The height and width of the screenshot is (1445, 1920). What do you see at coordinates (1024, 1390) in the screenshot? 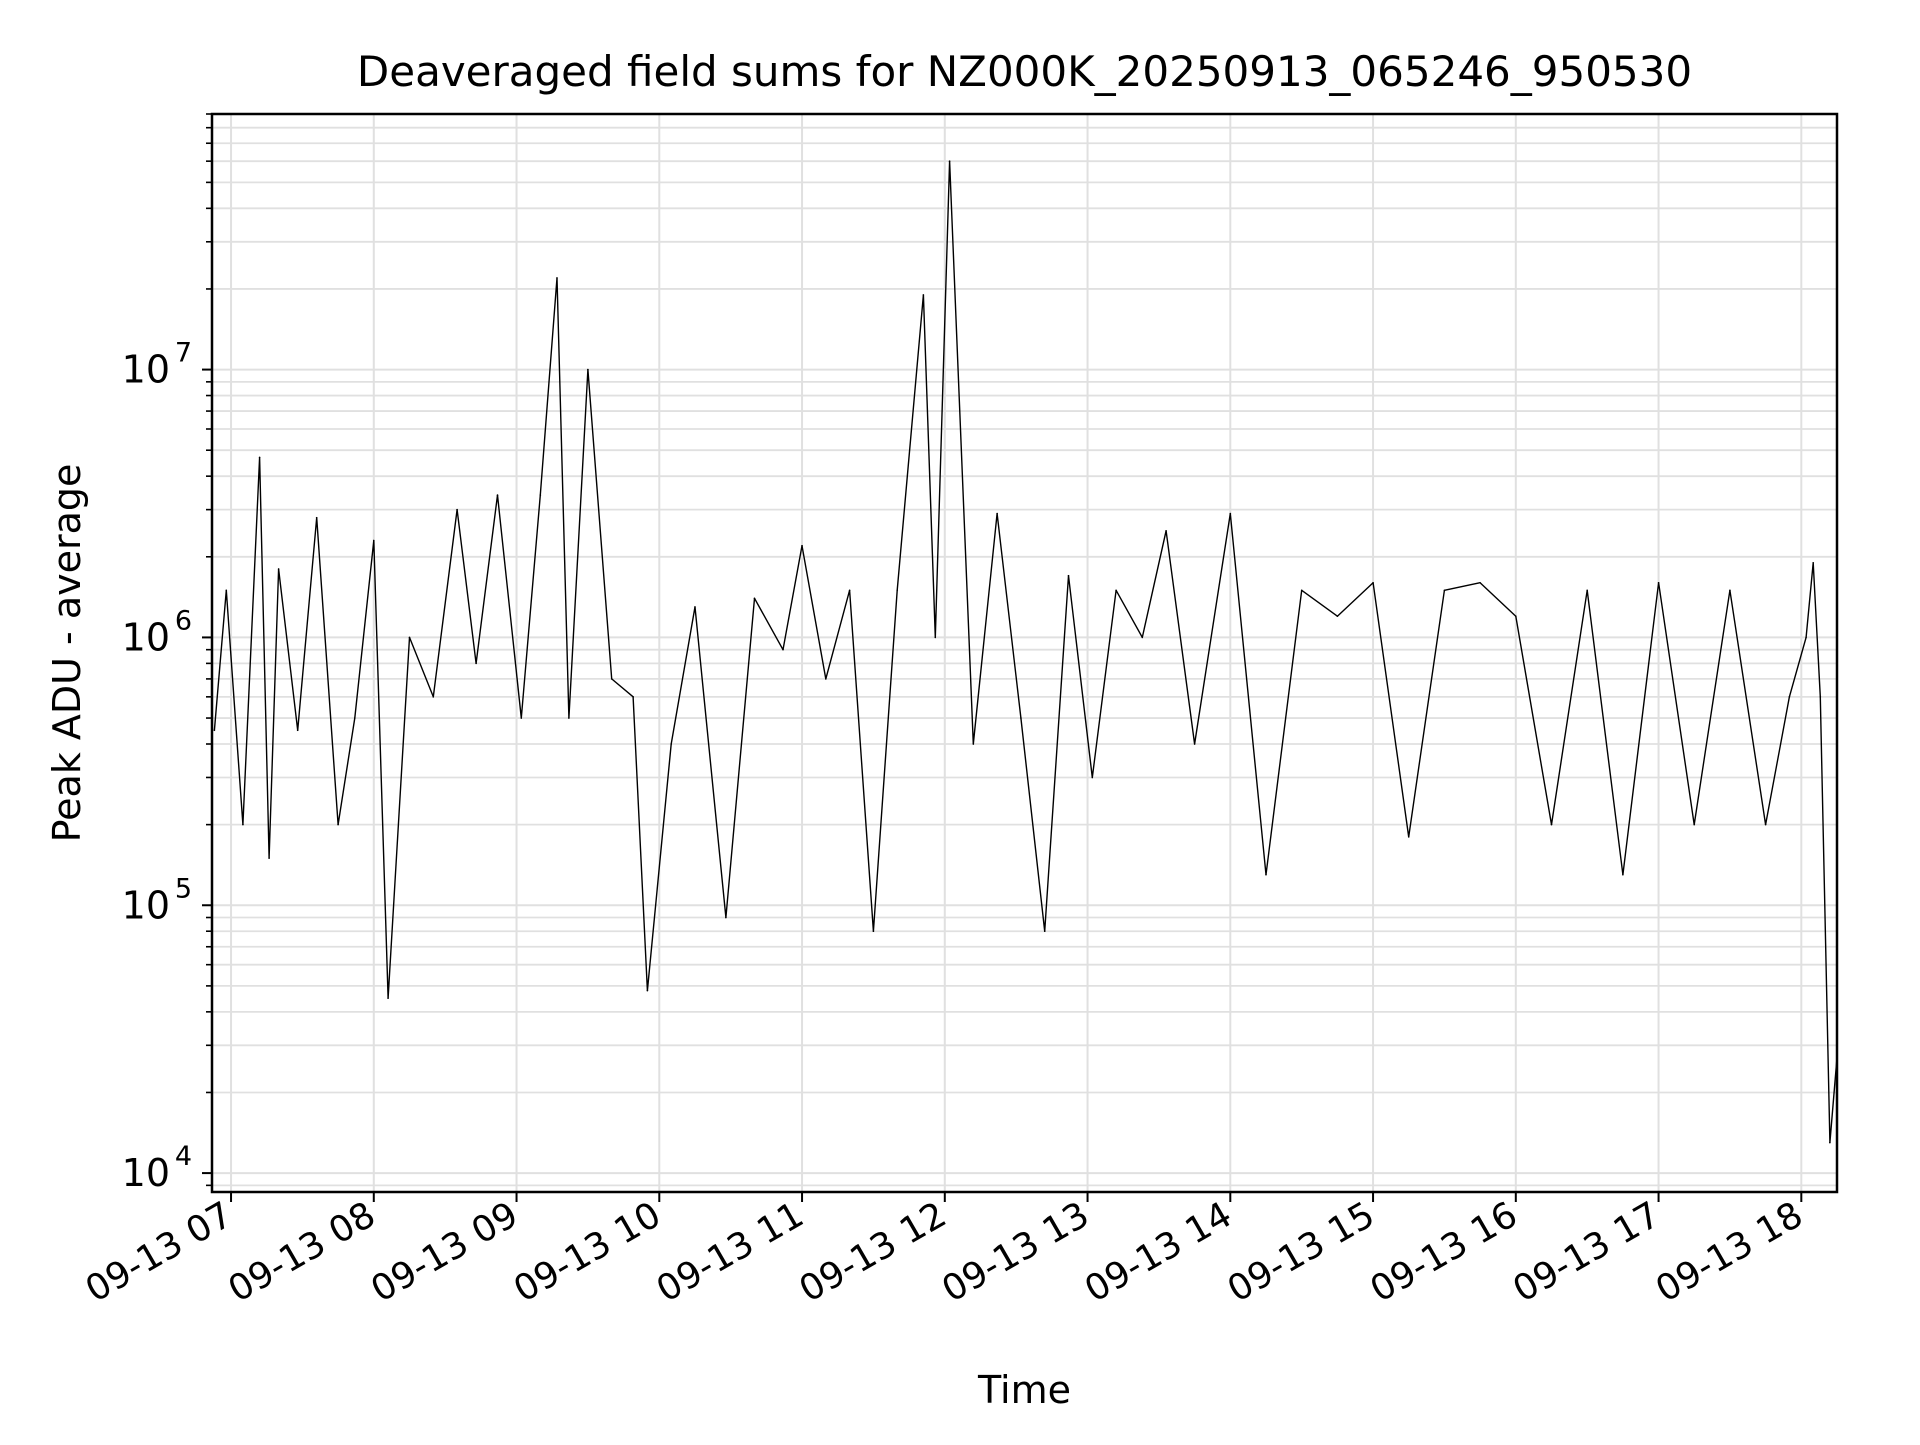
I see `x-axis-label: Time` at bounding box center [1024, 1390].